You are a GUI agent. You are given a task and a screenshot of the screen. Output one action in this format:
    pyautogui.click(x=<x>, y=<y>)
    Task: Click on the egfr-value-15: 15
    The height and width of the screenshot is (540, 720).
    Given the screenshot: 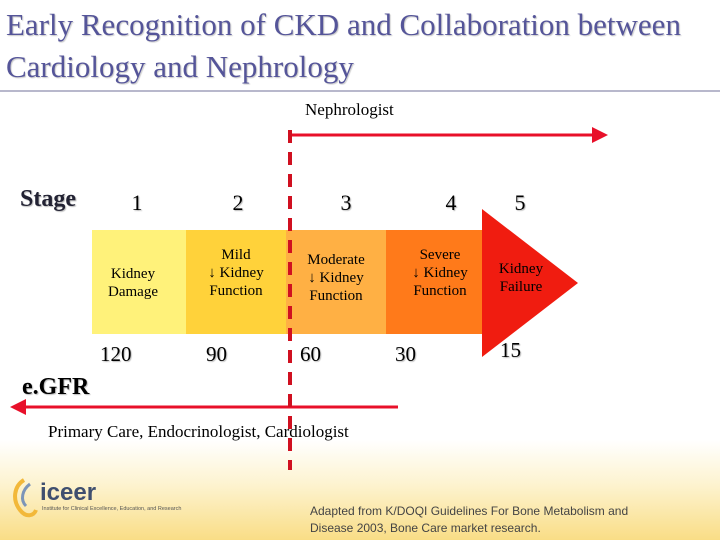 What is the action you would take?
    pyautogui.click(x=510, y=350)
    